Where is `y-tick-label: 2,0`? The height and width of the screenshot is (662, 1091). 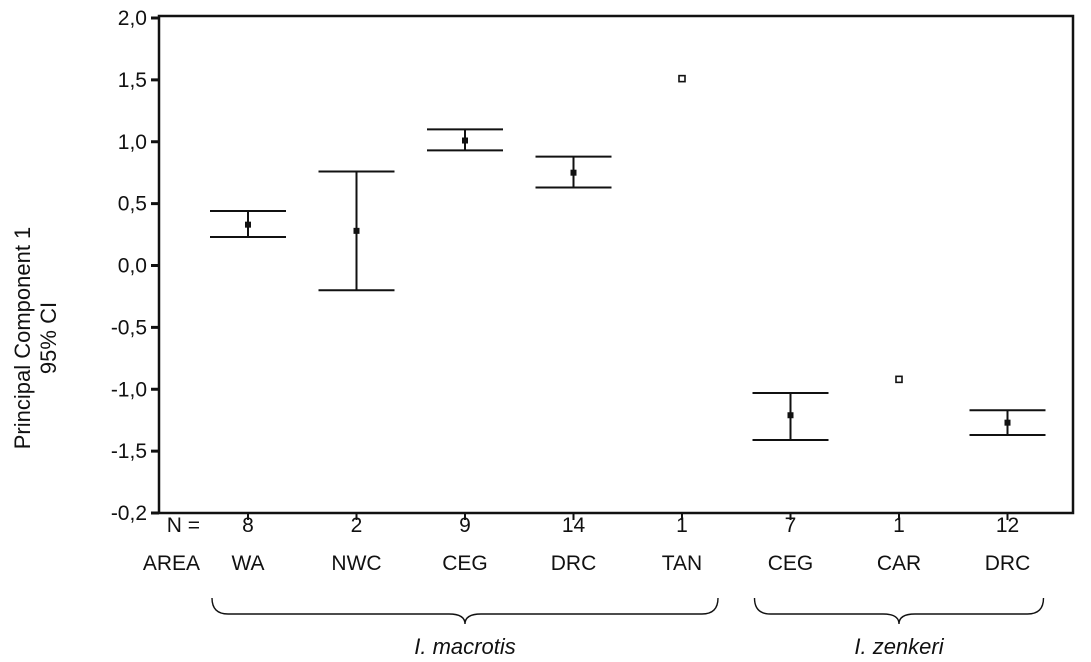
y-tick-label: 2,0 is located at coordinates (132, 18).